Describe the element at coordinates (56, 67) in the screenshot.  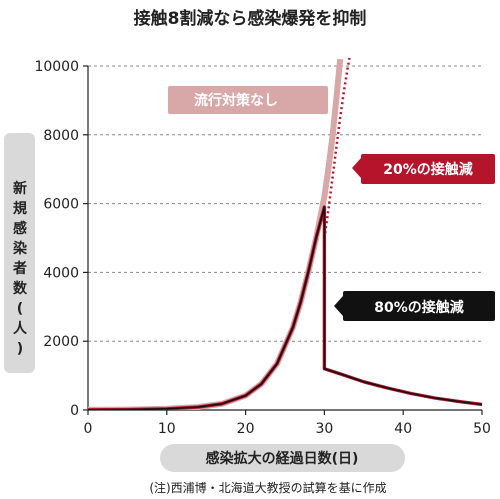
I see `y-tick-label: 10000` at that location.